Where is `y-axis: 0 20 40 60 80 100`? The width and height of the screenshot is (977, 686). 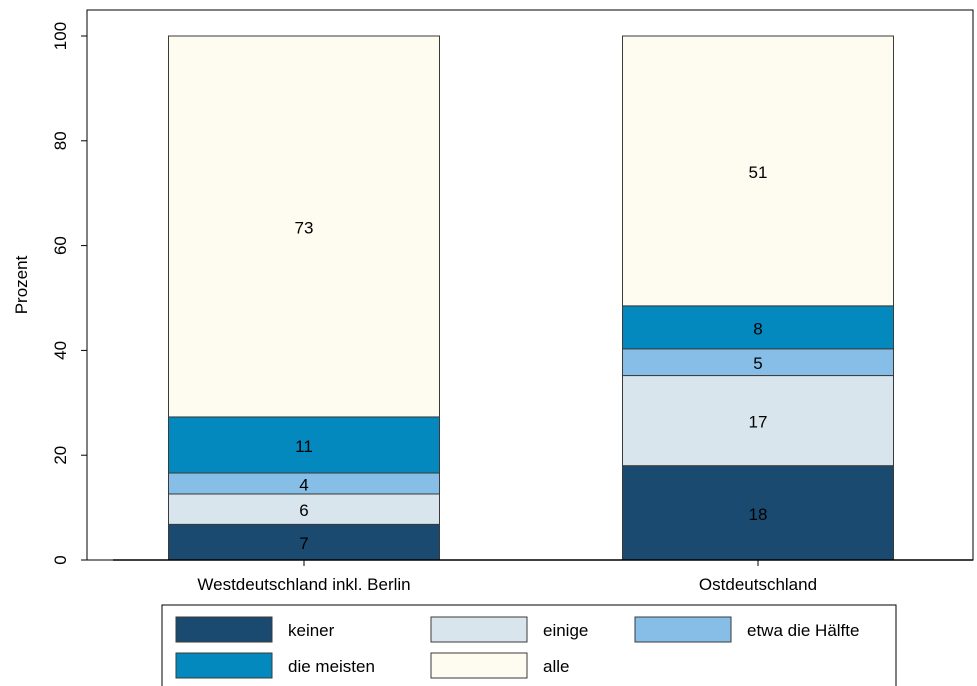
y-axis: 0 20 40 60 80 100 is located at coordinates (69, 293).